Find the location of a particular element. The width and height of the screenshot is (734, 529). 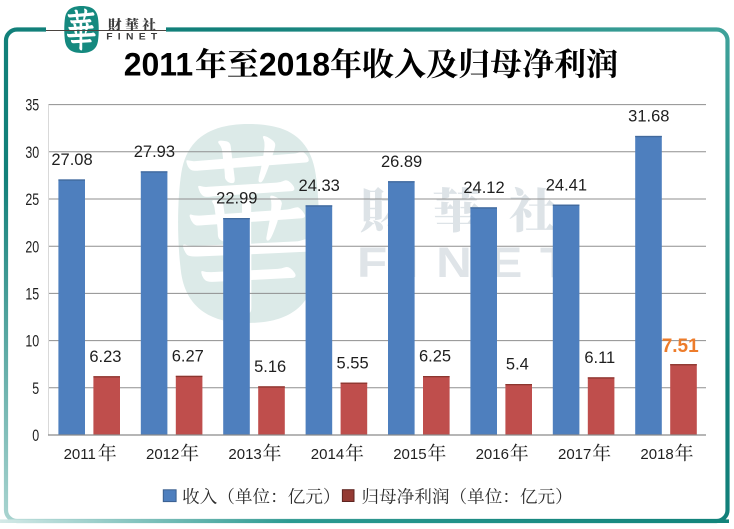

svg-text: 24.33 is located at coordinates (319, 186).